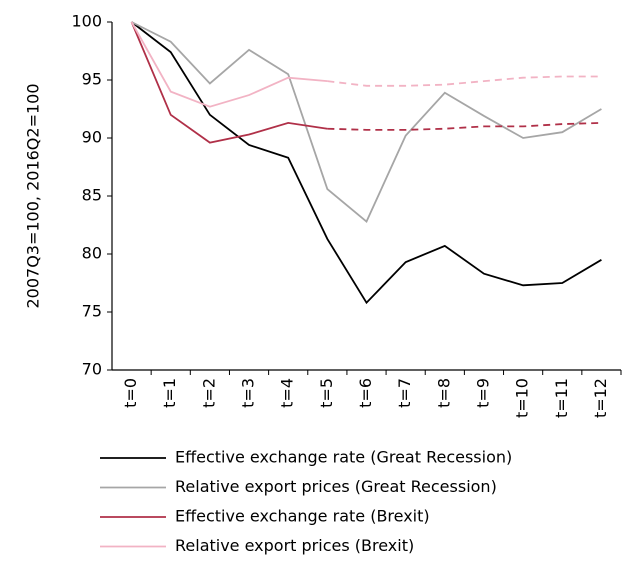 The image size is (626, 562). Describe the element at coordinates (522, 398) in the screenshot. I see `x-tick-label: t=10` at that location.